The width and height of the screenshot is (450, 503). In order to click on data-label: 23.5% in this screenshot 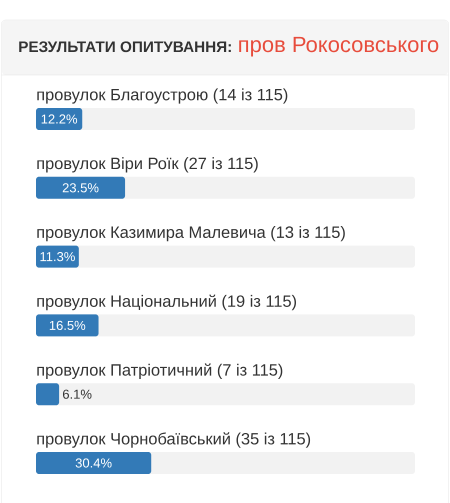, I will do `click(80, 187)`.